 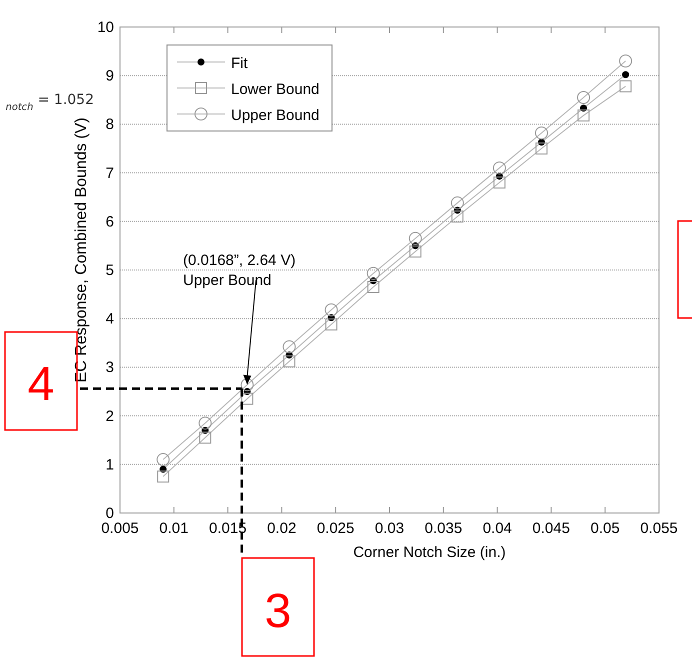 I want to click on x-tick-label: 0.025, so click(x=335, y=528).